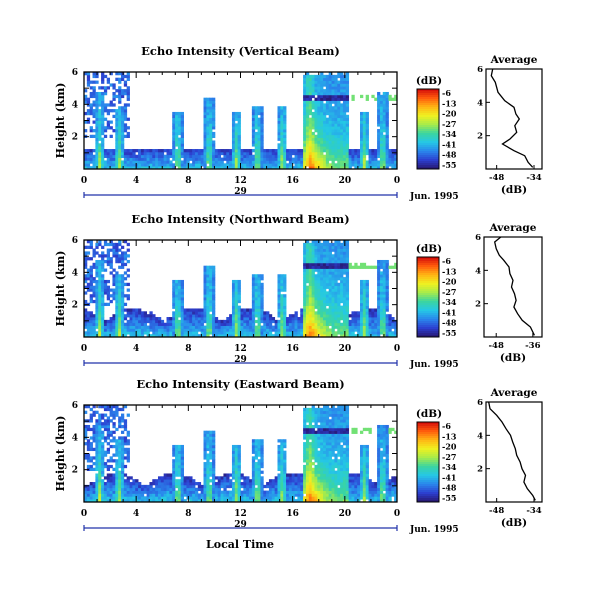 Image resolution: width=615 pixels, height=598 pixels. I want to click on y-tick-label: 2, so click(75, 306).